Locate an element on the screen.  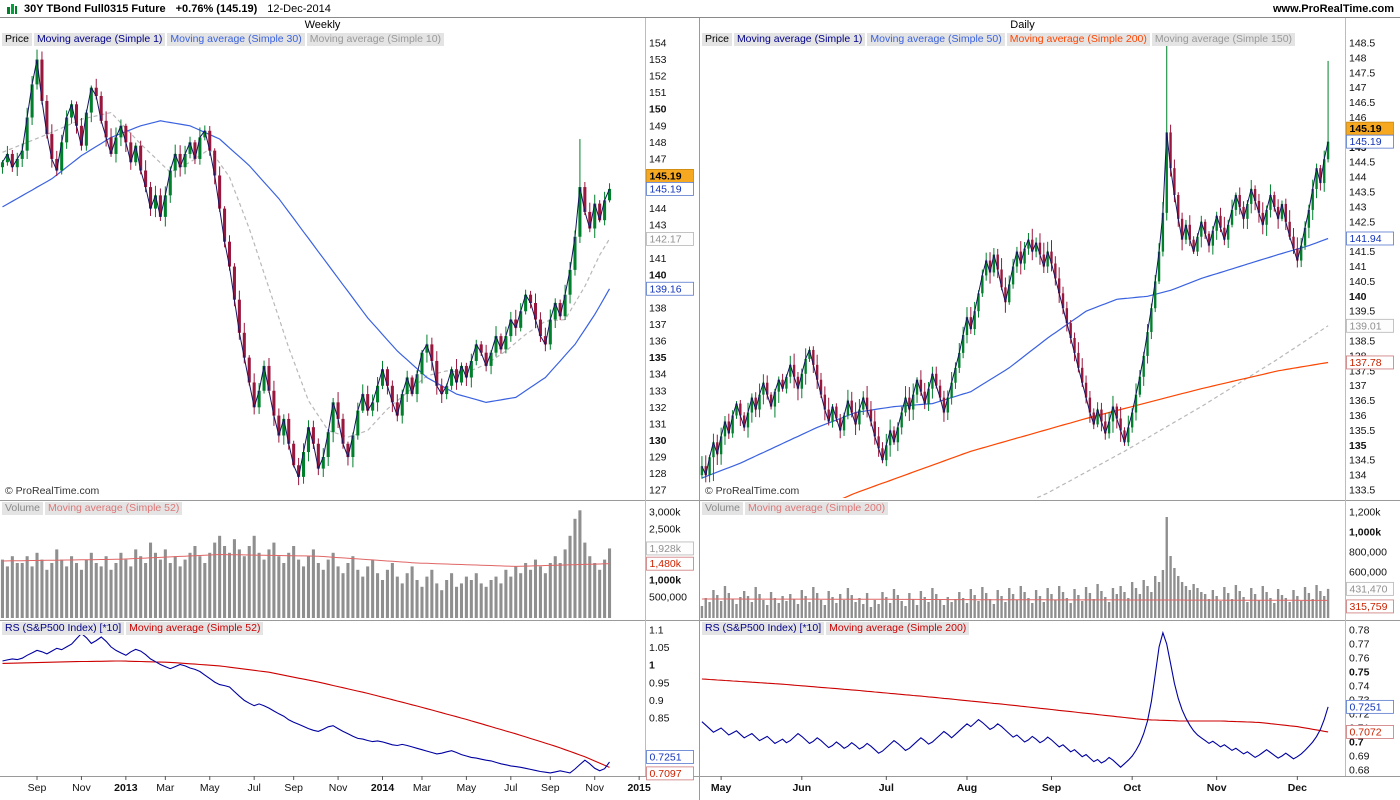
axis-label: 0.95 is located at coordinates (659, 683).